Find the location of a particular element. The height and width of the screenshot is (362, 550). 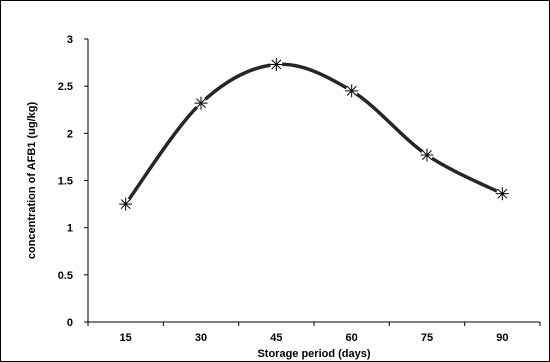

x-tick-label: 60 is located at coordinates (352, 338).